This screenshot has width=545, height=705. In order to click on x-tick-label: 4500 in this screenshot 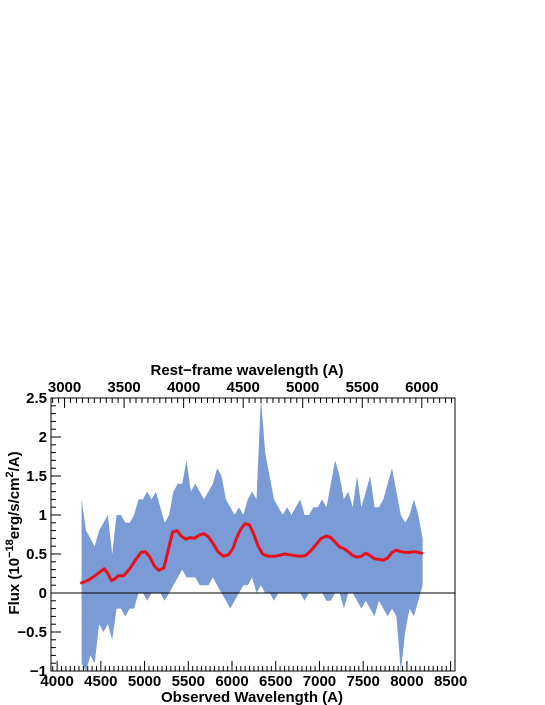, I will do `click(100, 681)`.